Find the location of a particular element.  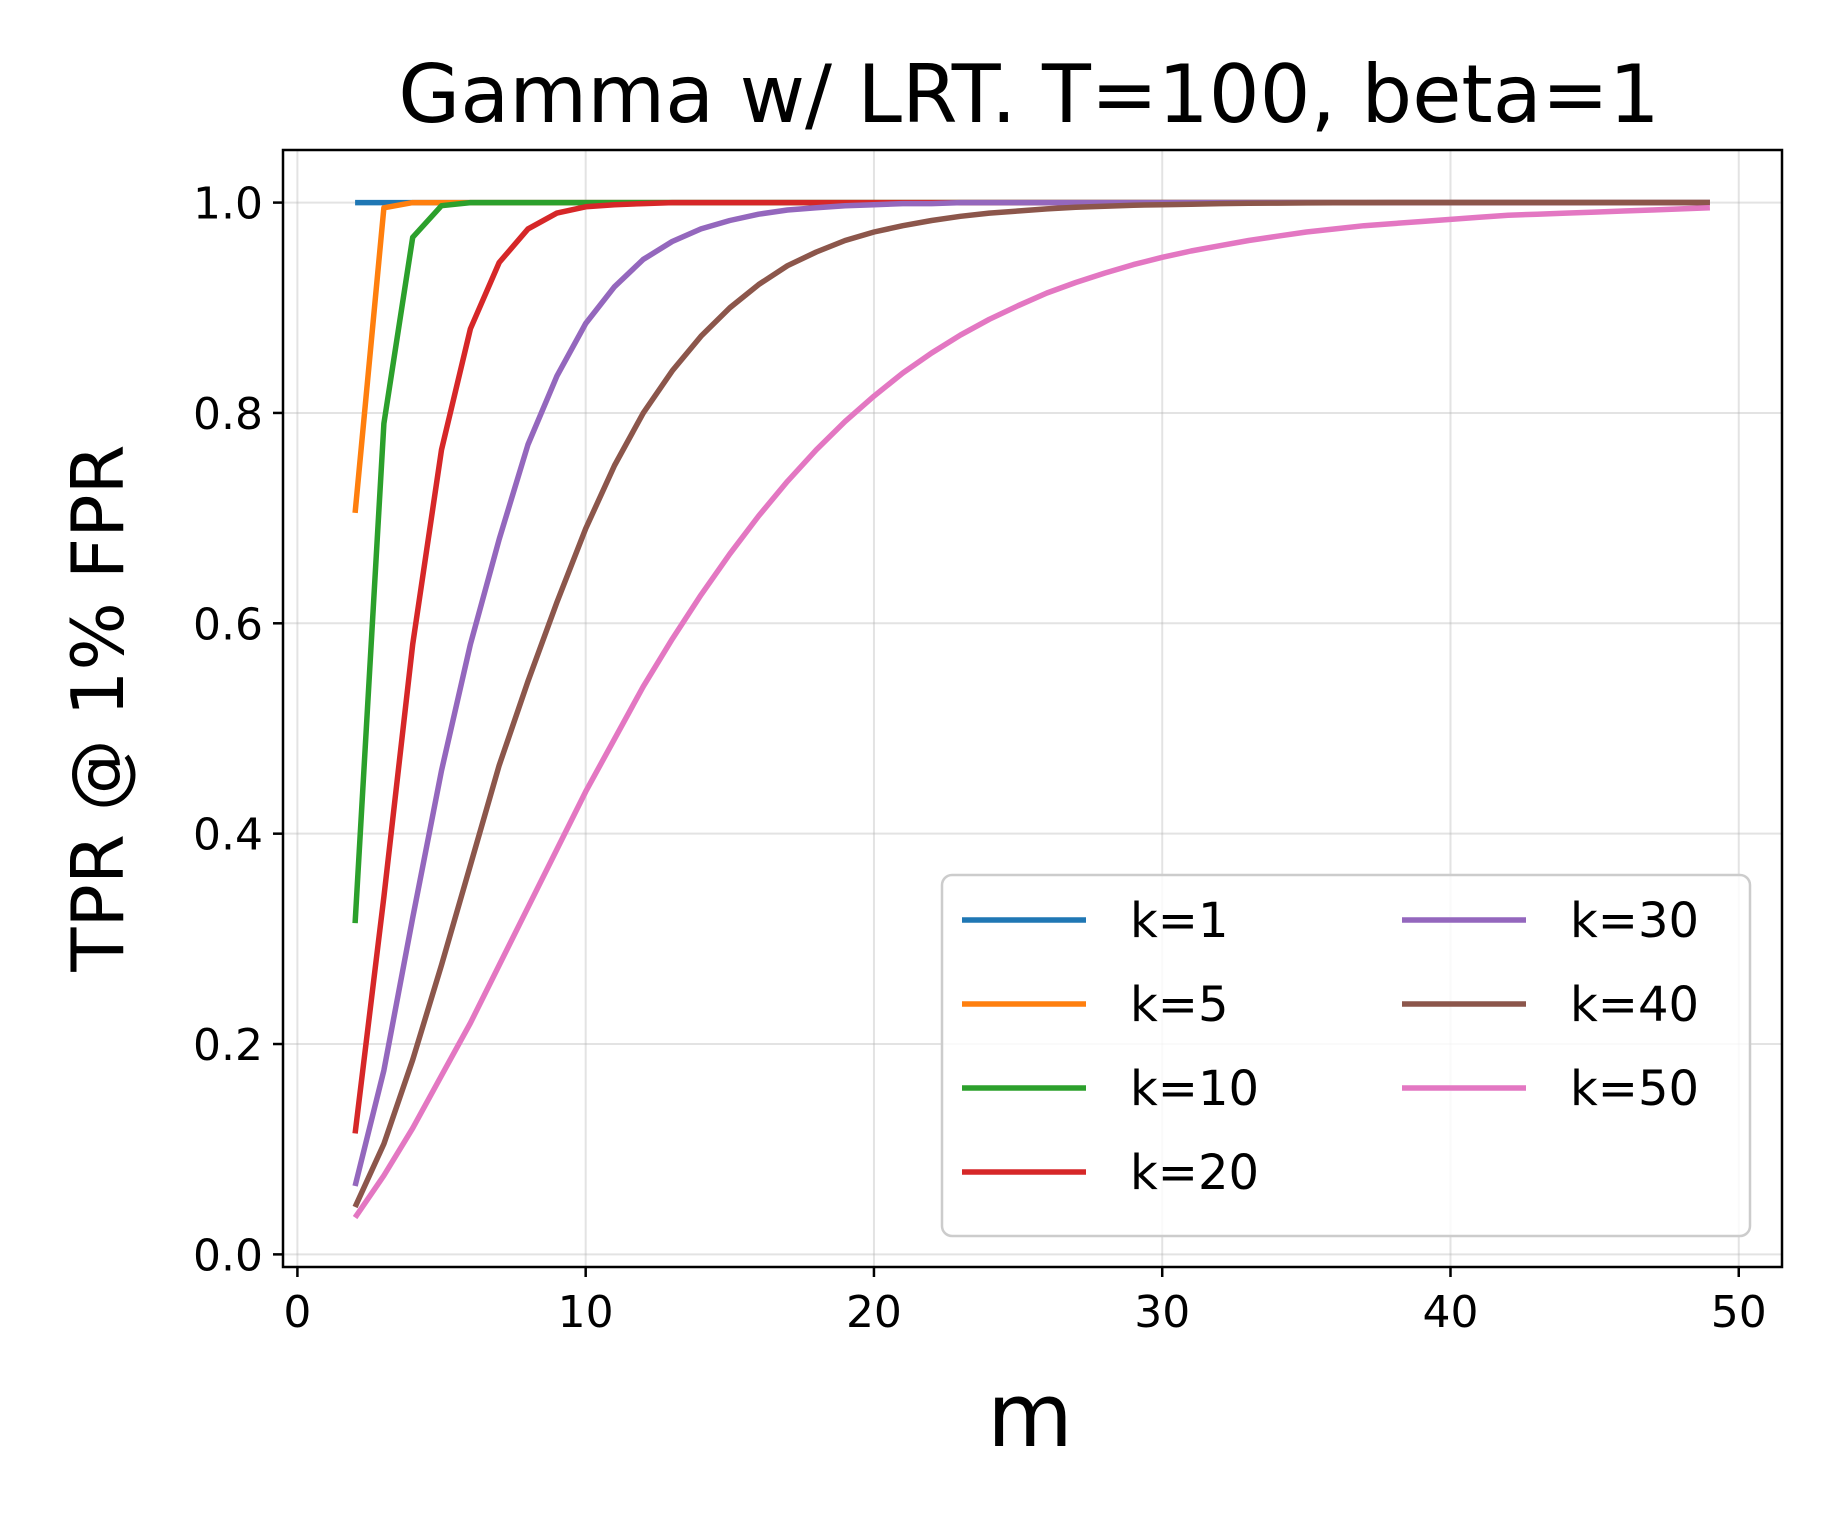

legend-frame is located at coordinates (1346, 1055).